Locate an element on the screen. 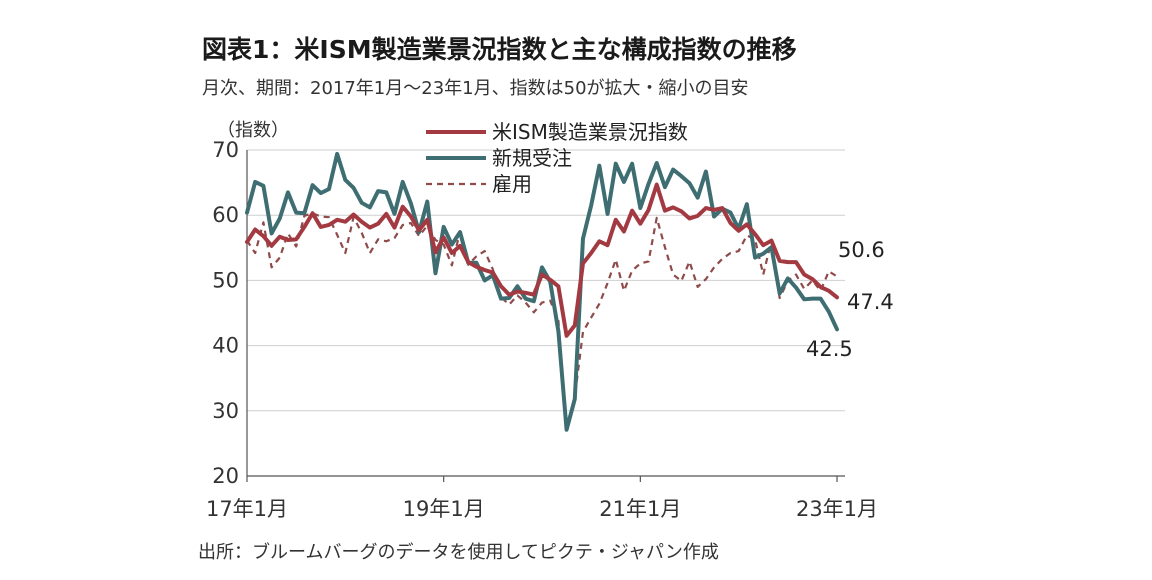 This screenshot has height=580, width=1152. legend-label: 新規受注 is located at coordinates (532, 158).